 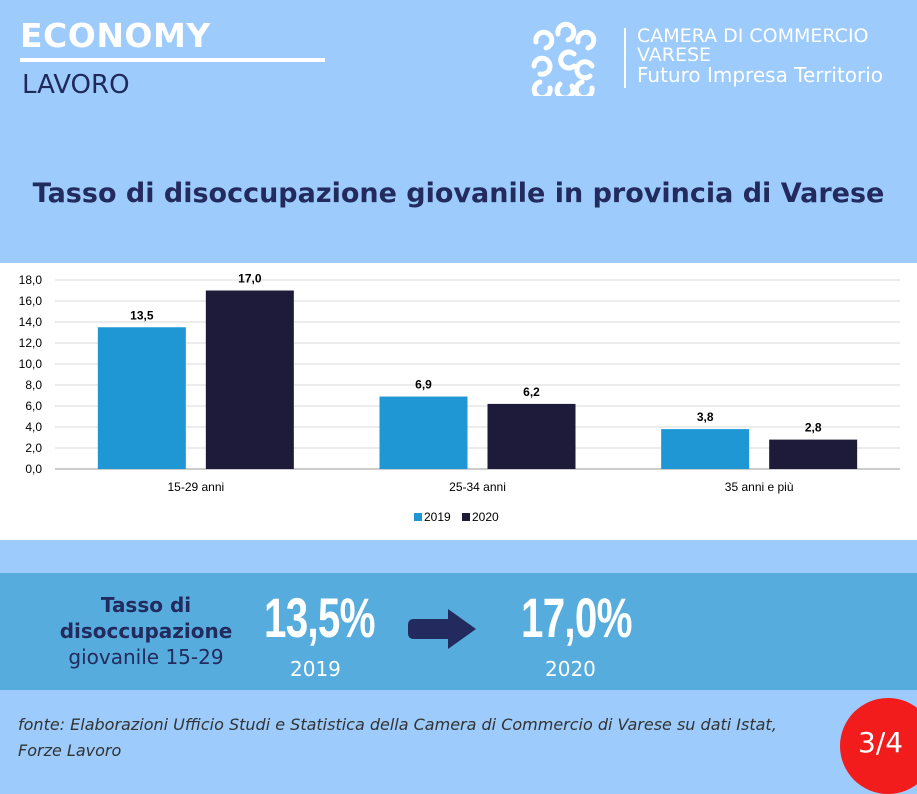 What do you see at coordinates (146, 605) in the screenshot?
I see `highlight-label-line1: Tasso di` at bounding box center [146, 605].